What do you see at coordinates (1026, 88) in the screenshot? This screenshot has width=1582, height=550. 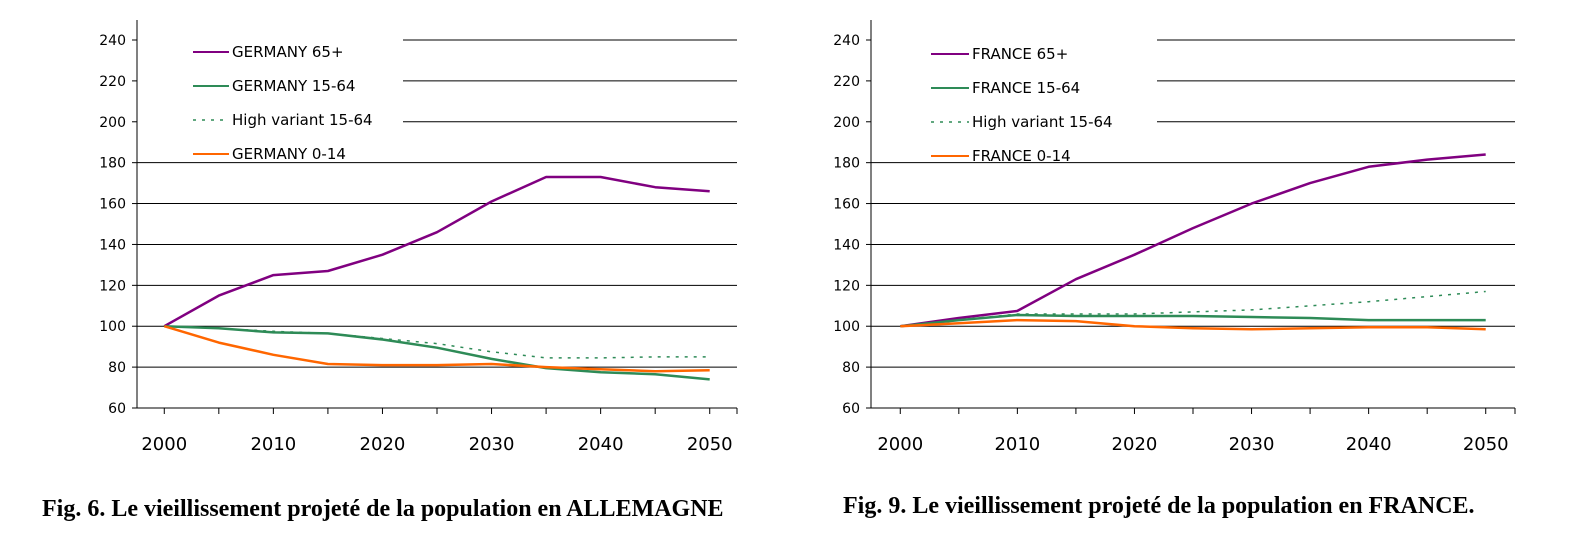 I see `legend-label: FRANCE 15-64` at bounding box center [1026, 88].